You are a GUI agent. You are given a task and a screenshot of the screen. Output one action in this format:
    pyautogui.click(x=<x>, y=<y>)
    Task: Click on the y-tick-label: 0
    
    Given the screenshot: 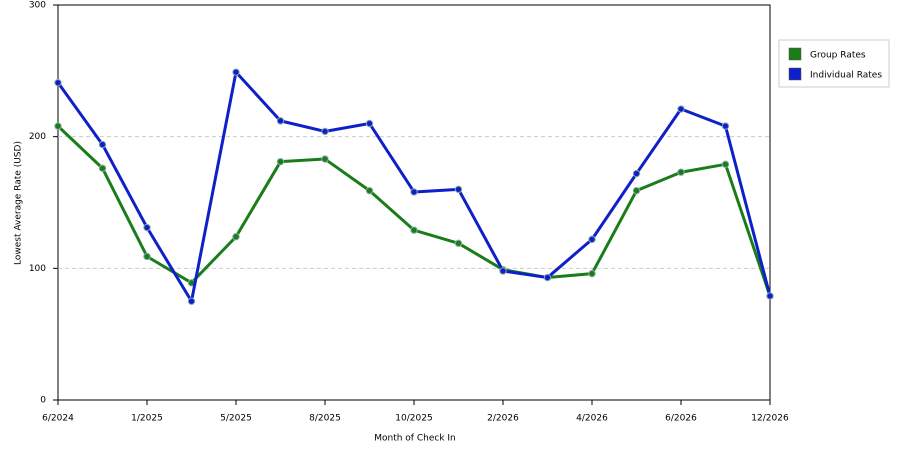 What is the action you would take?
    pyautogui.click(x=43, y=401)
    